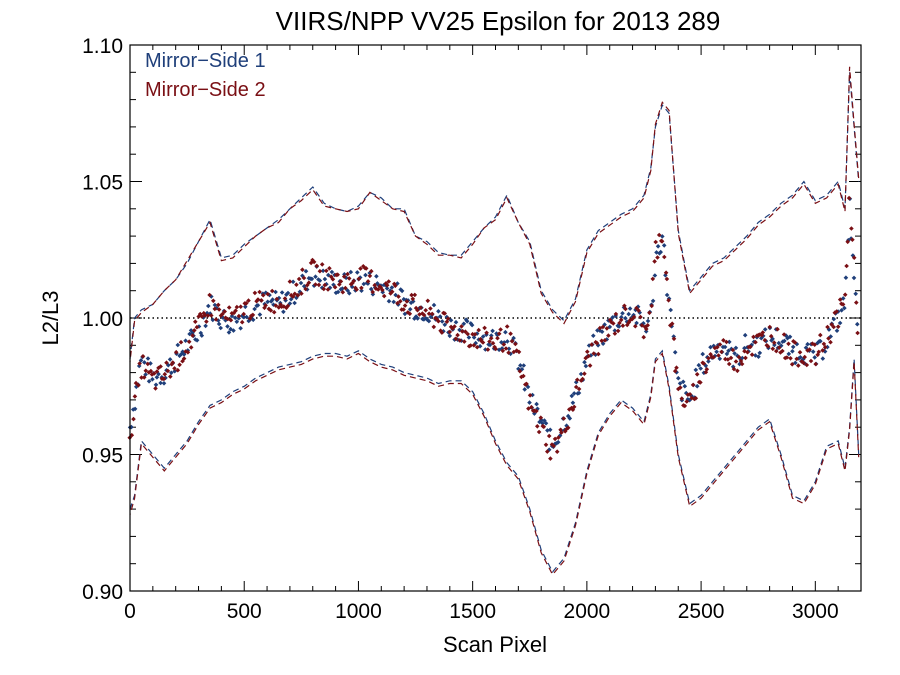 The height and width of the screenshot is (675, 900). Describe the element at coordinates (701, 611) in the screenshot. I see `x-tick-label: 2500` at that location.